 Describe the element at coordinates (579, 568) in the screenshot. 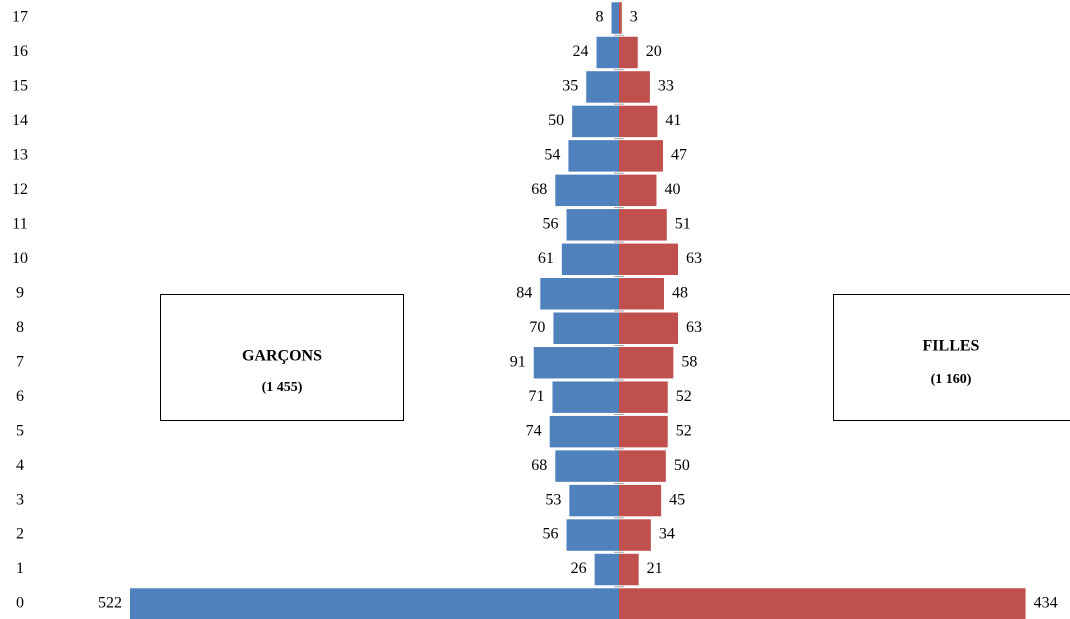

I see `data-label: 26` at that location.